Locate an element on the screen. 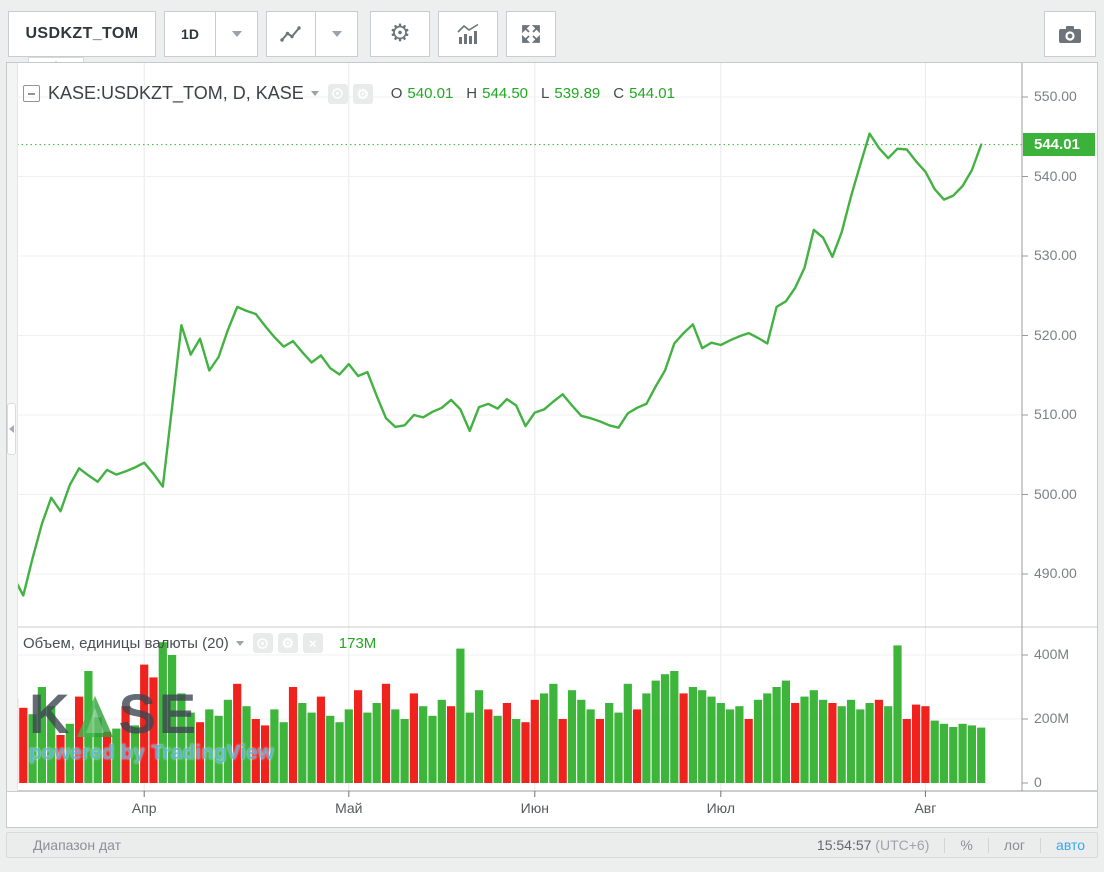  settings-button: ⚙ is located at coordinates (400, 34).